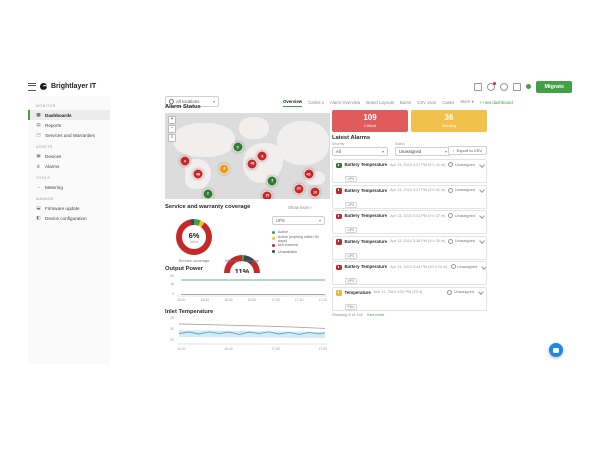 This screenshot has height=450, width=600. I want to click on severity-filter-select: All ▾, so click(360, 151).